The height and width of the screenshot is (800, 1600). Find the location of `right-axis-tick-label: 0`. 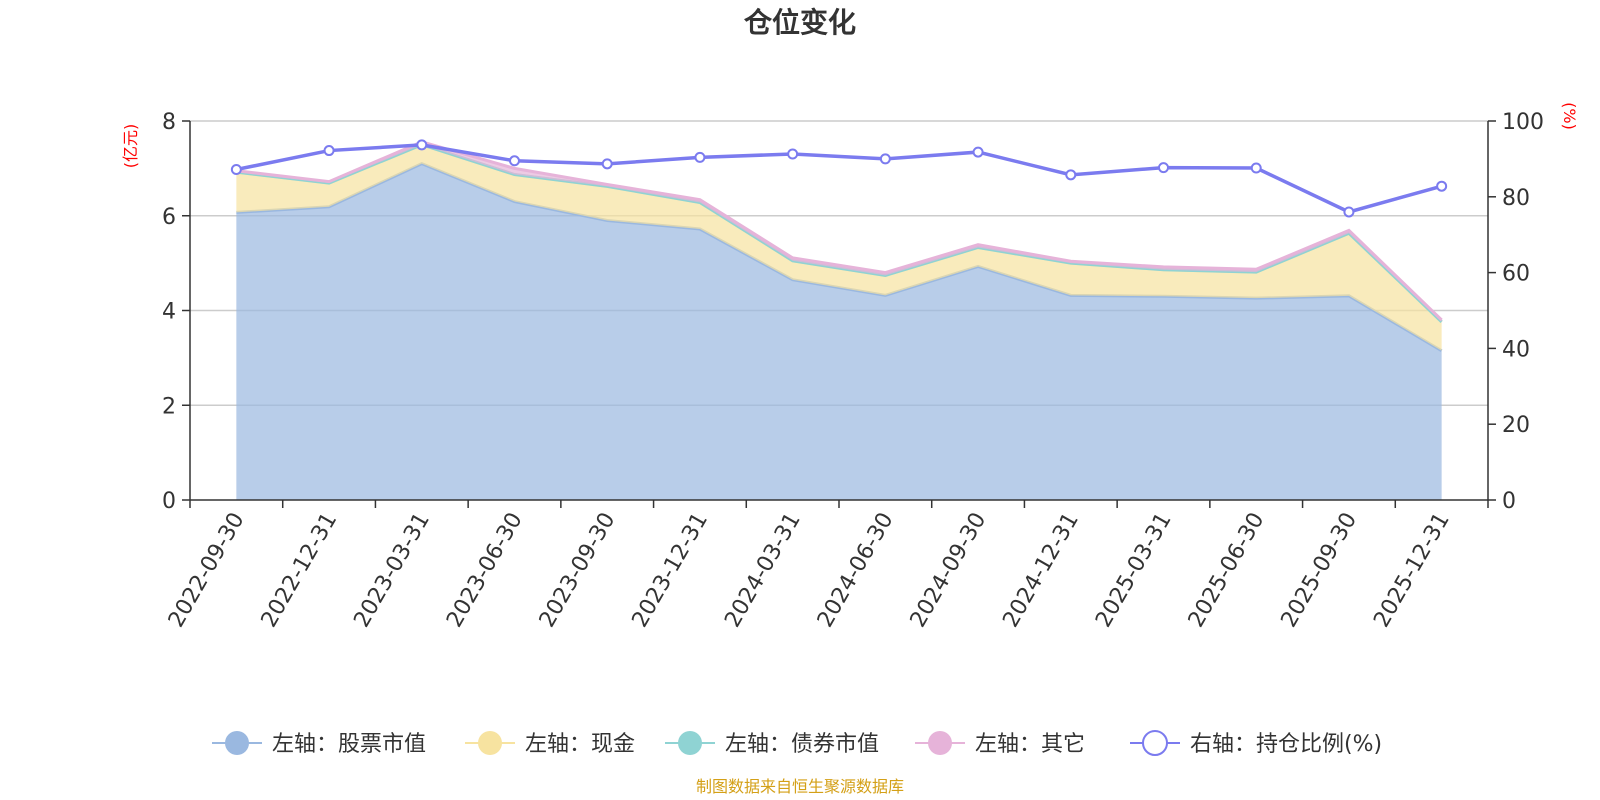

right-axis-tick-label: 0 is located at coordinates (1509, 501).